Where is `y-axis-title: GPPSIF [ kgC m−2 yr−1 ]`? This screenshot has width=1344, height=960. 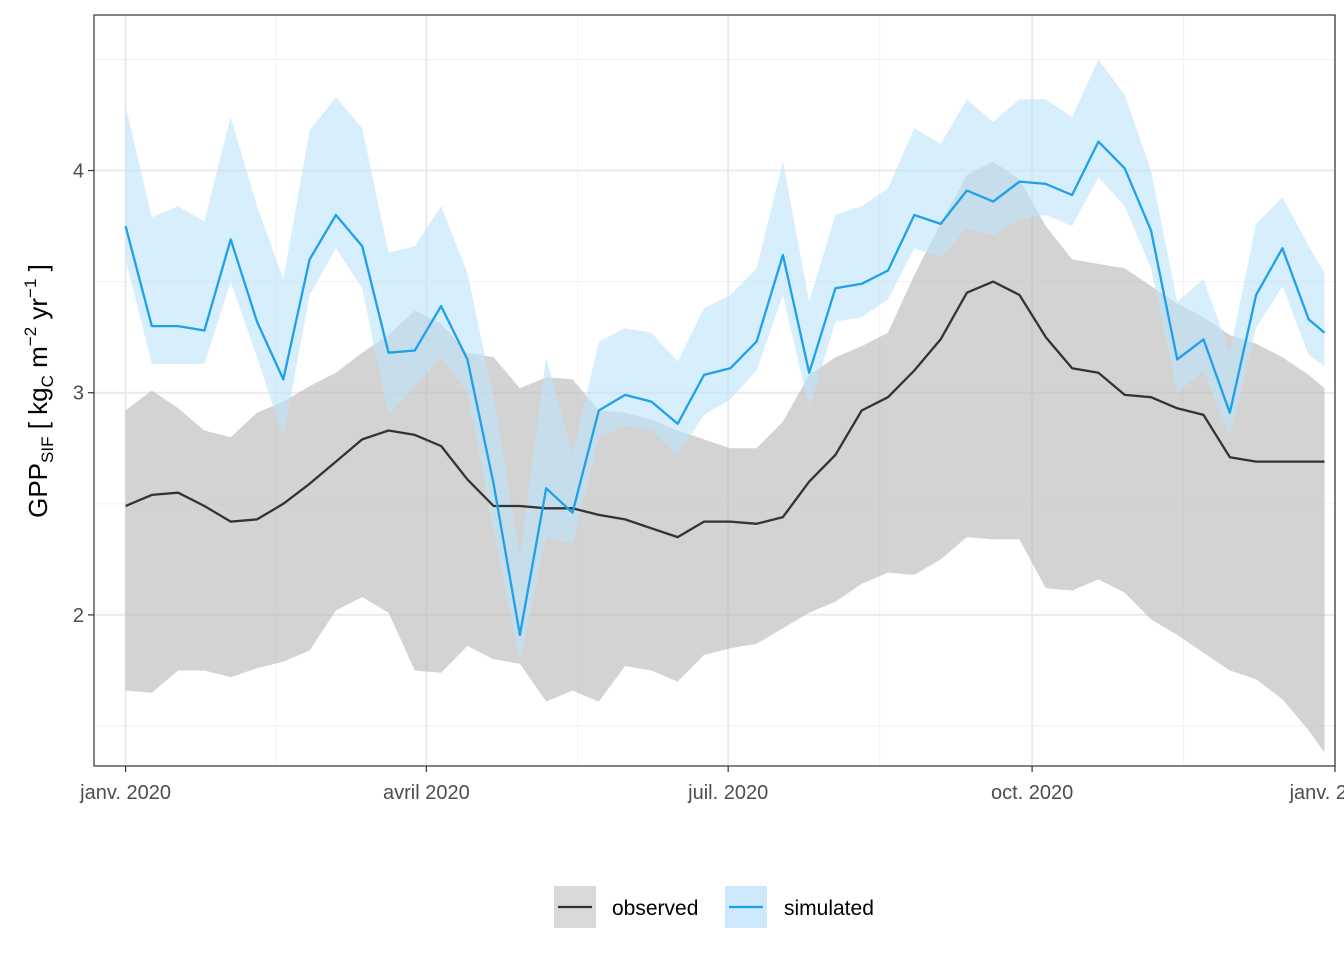
y-axis-title: GPPSIF [ kgC m−2 yr−1 ] is located at coordinates (39, 391).